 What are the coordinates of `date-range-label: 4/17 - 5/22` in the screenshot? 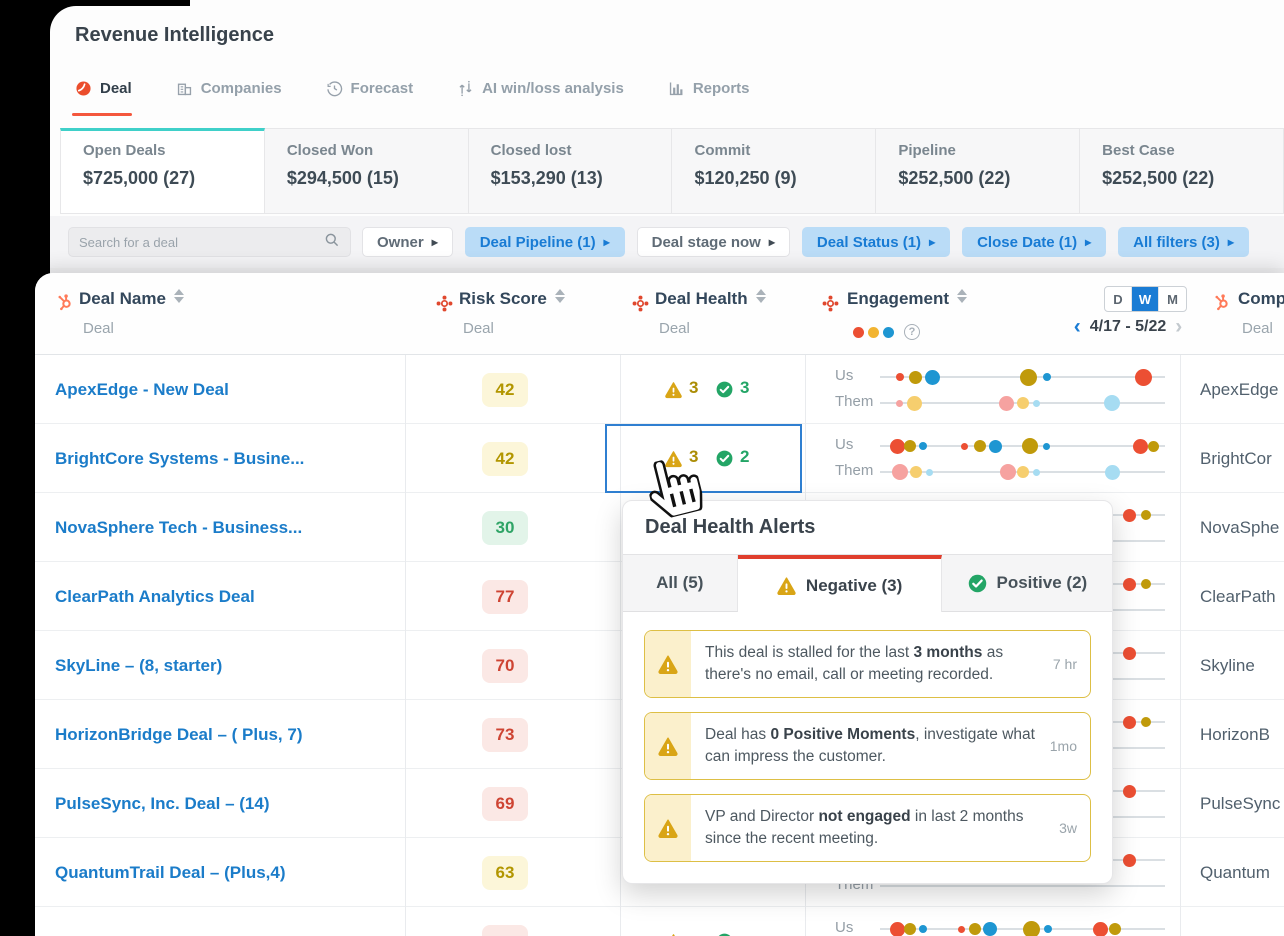 It's located at (1128, 326).